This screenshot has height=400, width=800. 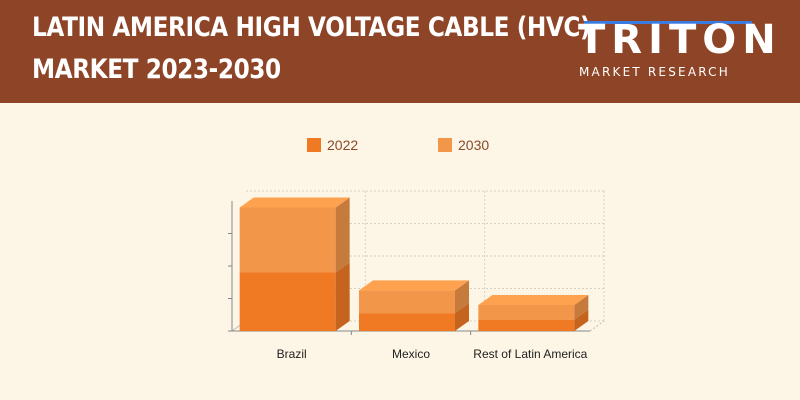 I want to click on logo-tagline: MARKET RESEARCH, so click(x=654, y=72).